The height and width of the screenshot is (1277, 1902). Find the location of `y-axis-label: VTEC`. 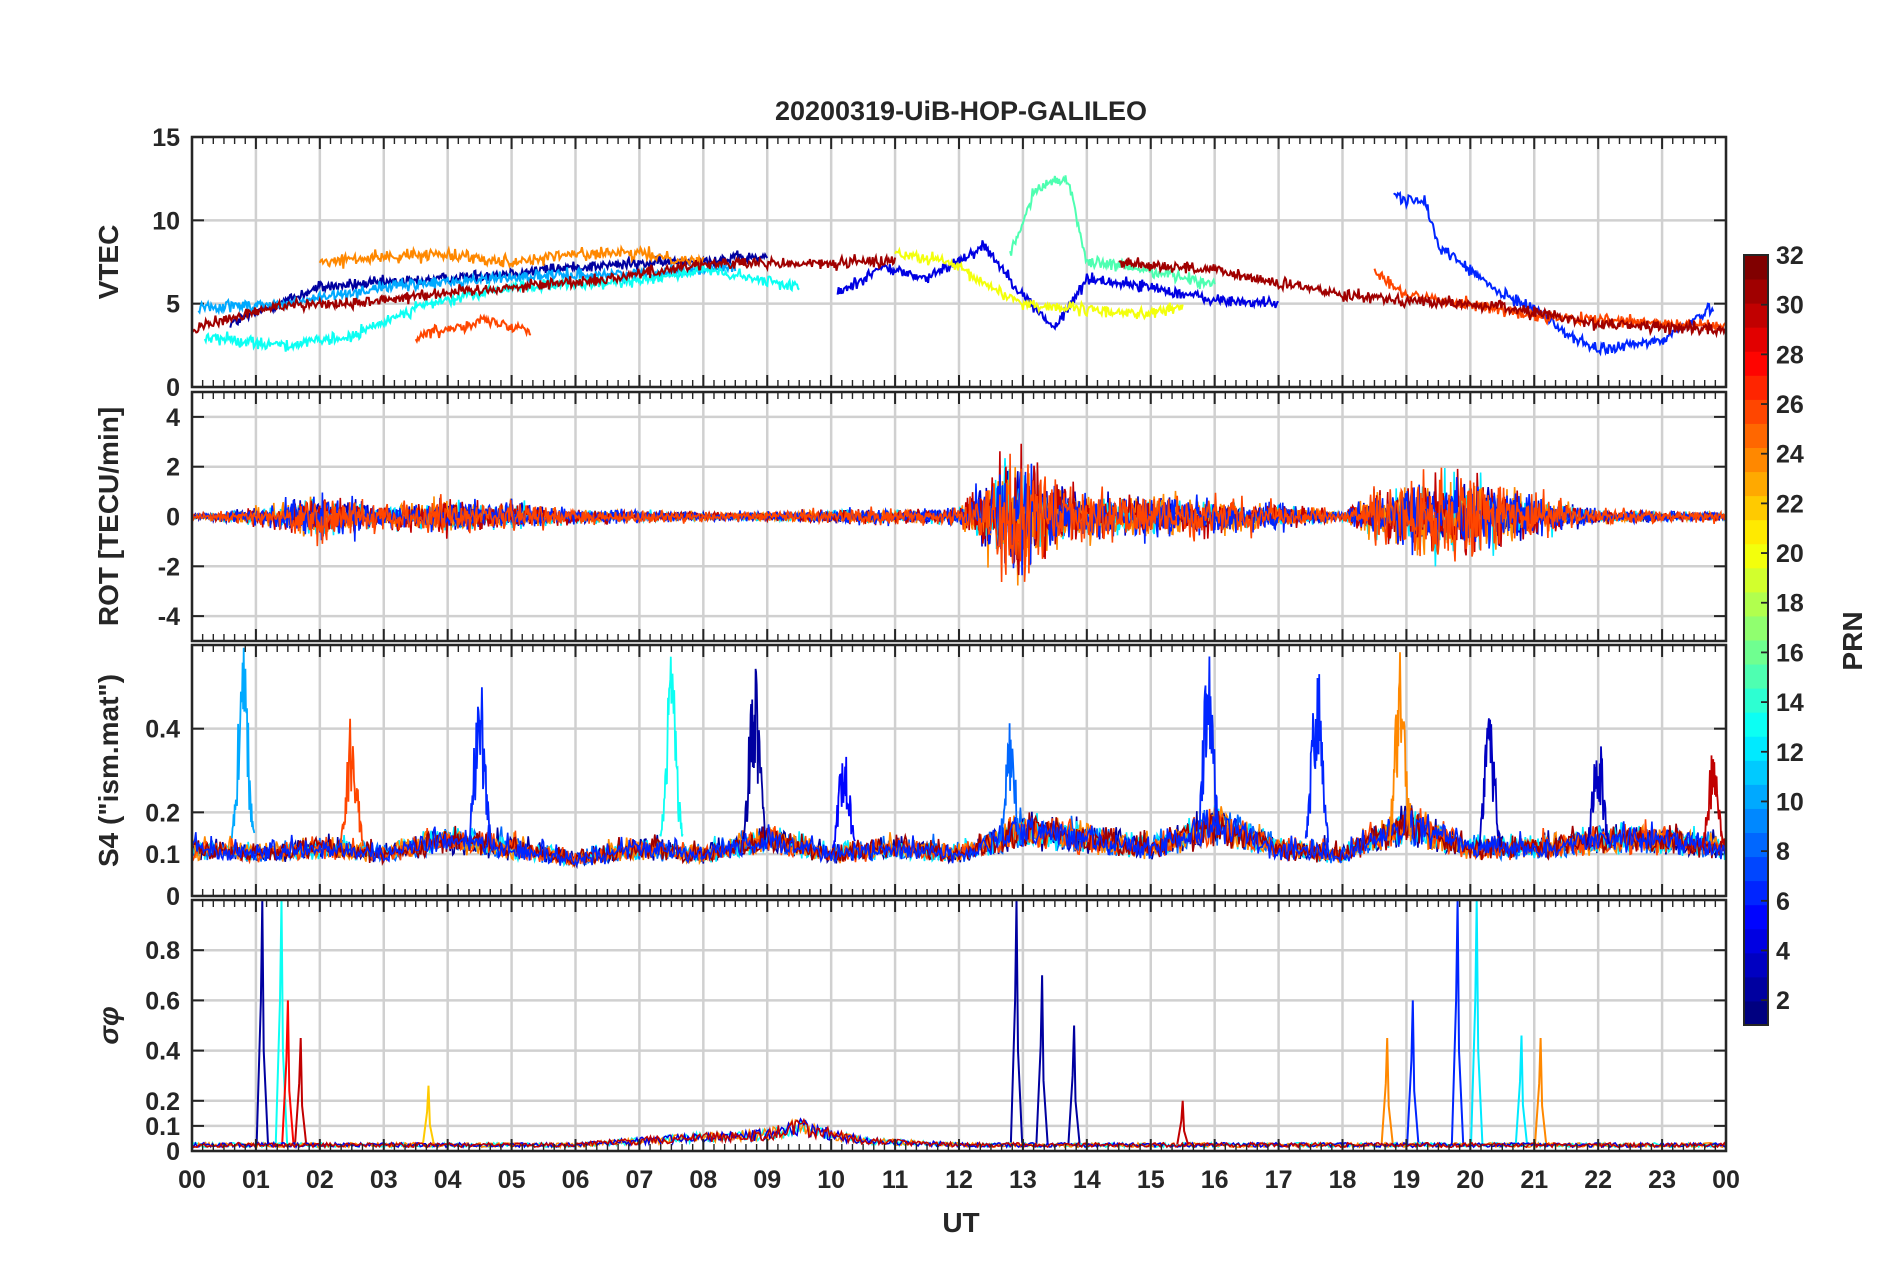

y-axis-label: VTEC is located at coordinates (108, 262).